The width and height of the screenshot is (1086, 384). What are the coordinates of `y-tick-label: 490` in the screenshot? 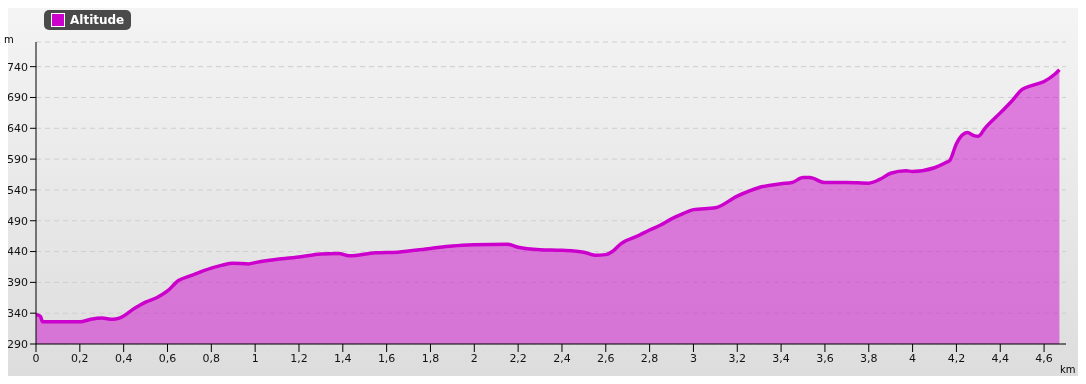 It's located at (17, 221).